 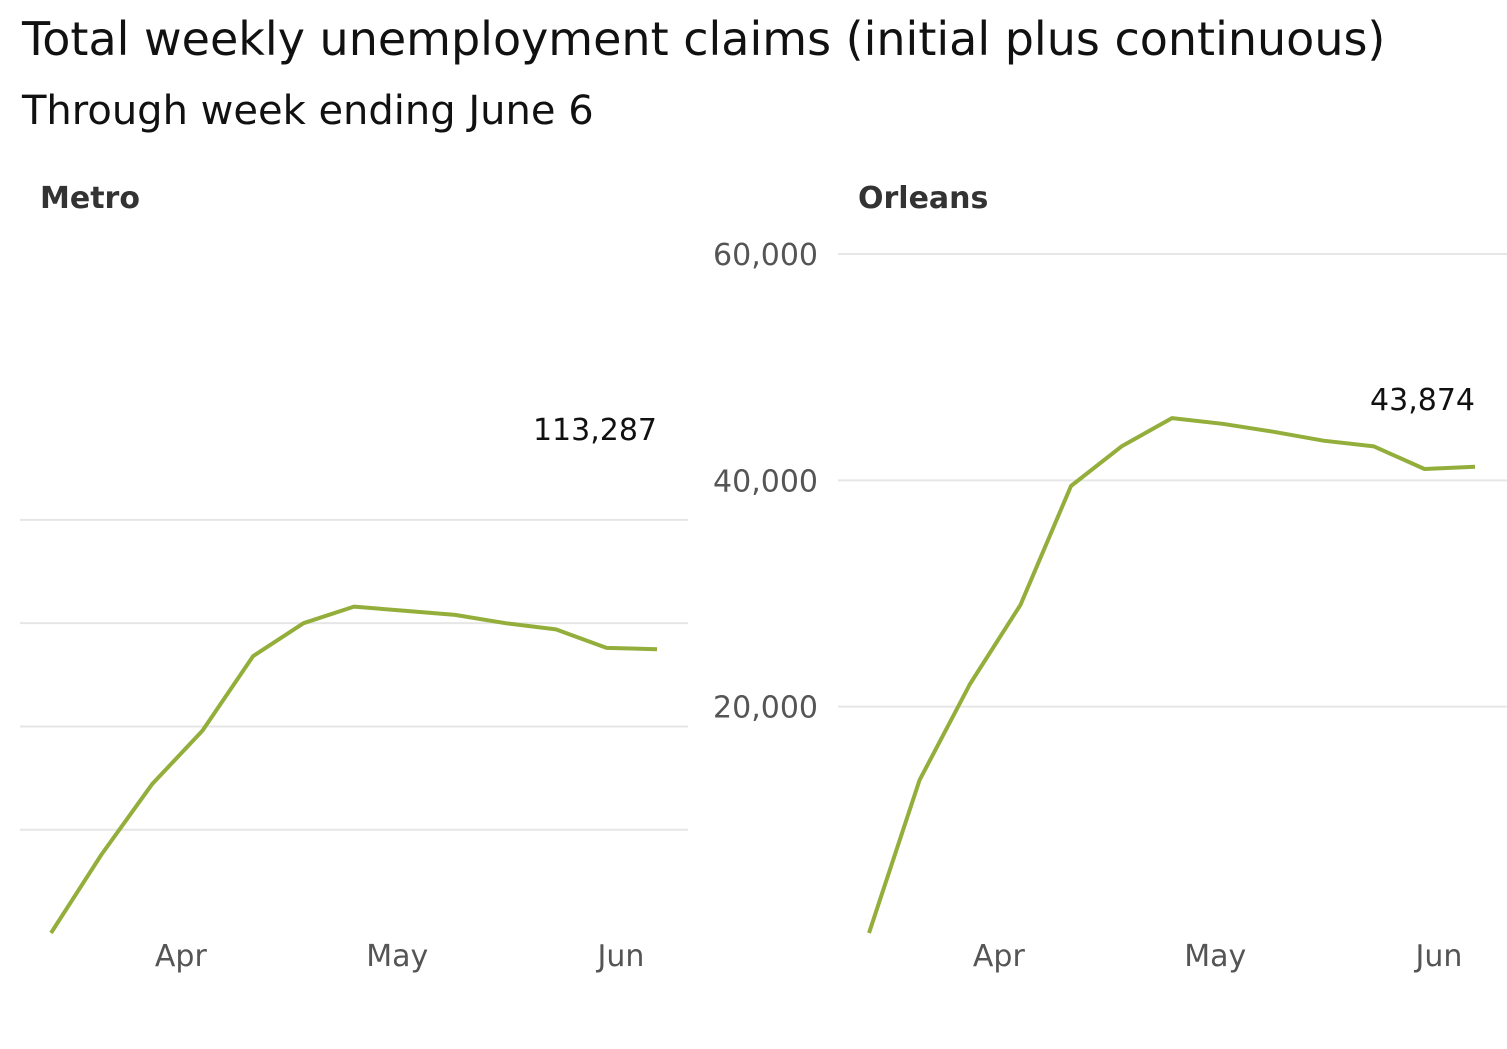 I want to click on metro-x-tick-label: Jun, so click(x=619, y=956).